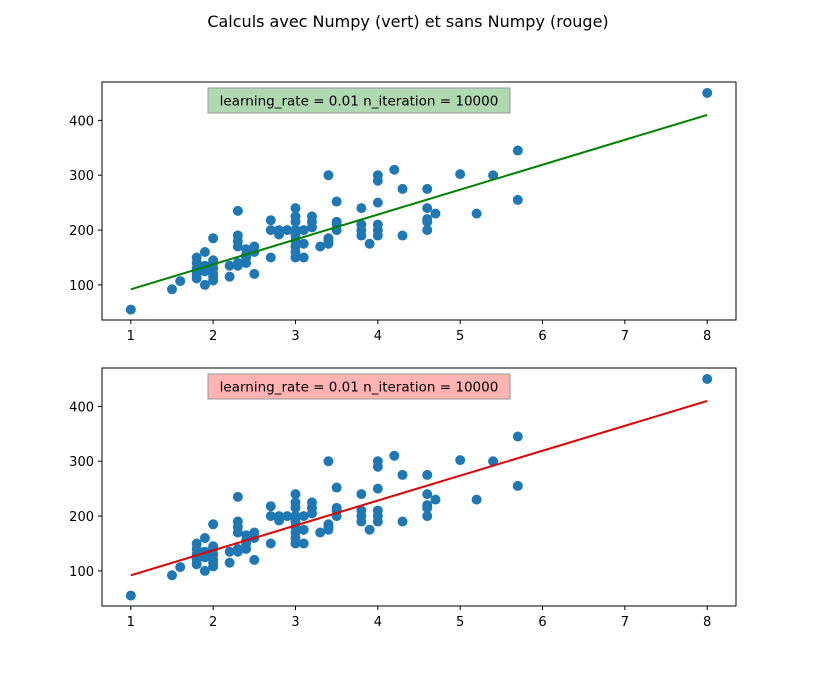 The height and width of the screenshot is (681, 817). I want to click on x-tick-label: 5, so click(460, 336).